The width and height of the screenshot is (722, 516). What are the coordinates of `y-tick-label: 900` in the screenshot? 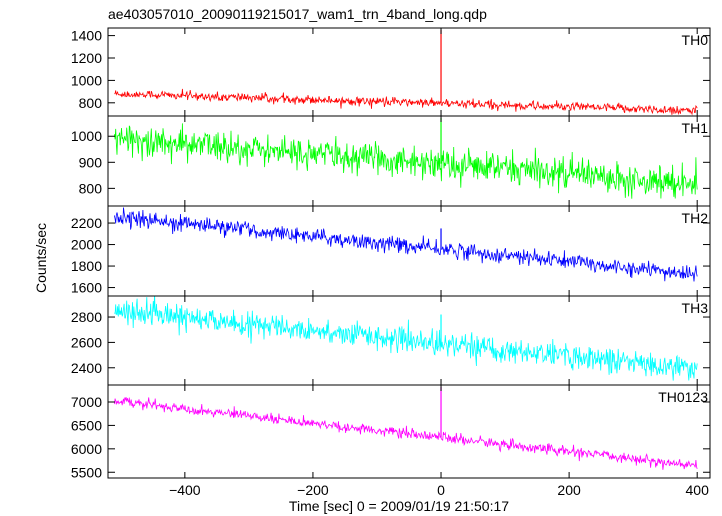 It's located at (91, 162).